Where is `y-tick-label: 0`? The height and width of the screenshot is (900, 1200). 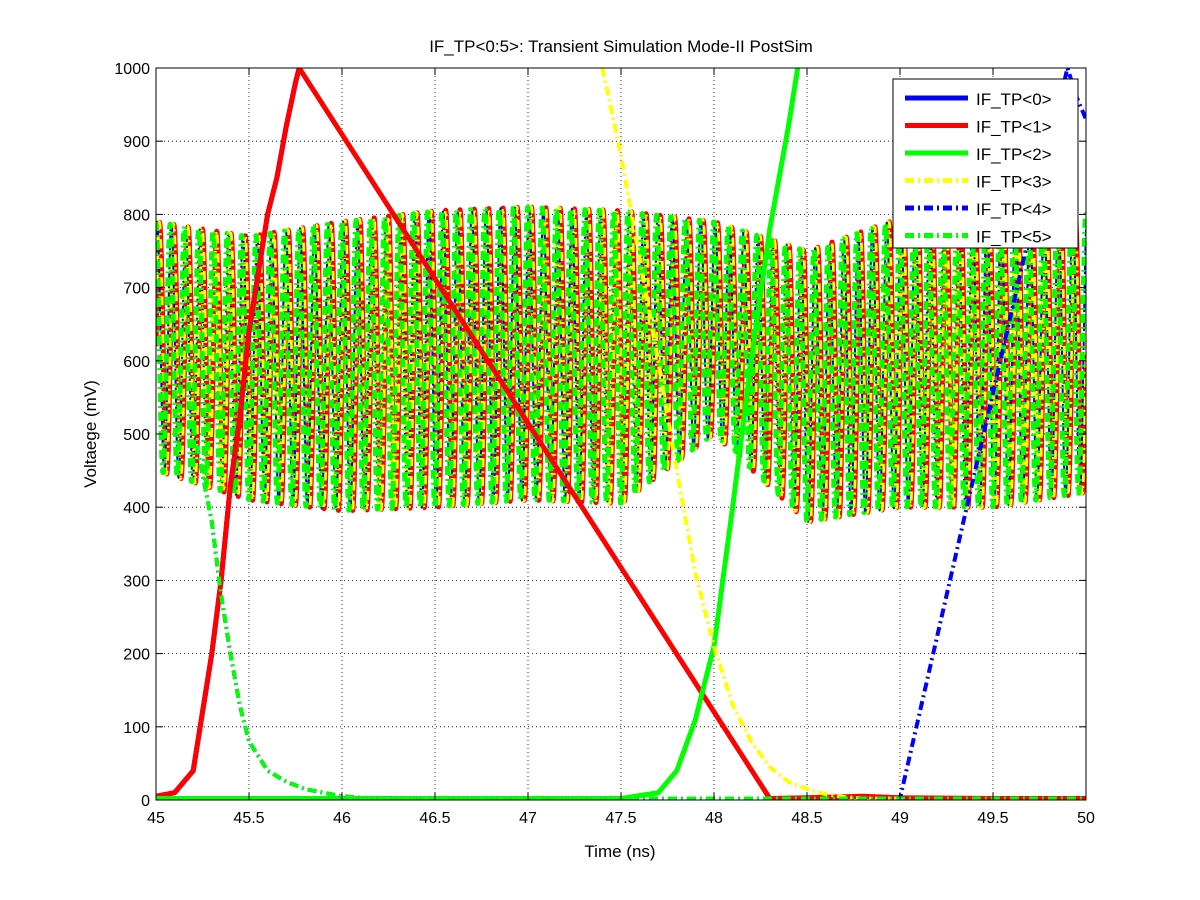
y-tick-label: 0 is located at coordinates (145, 801).